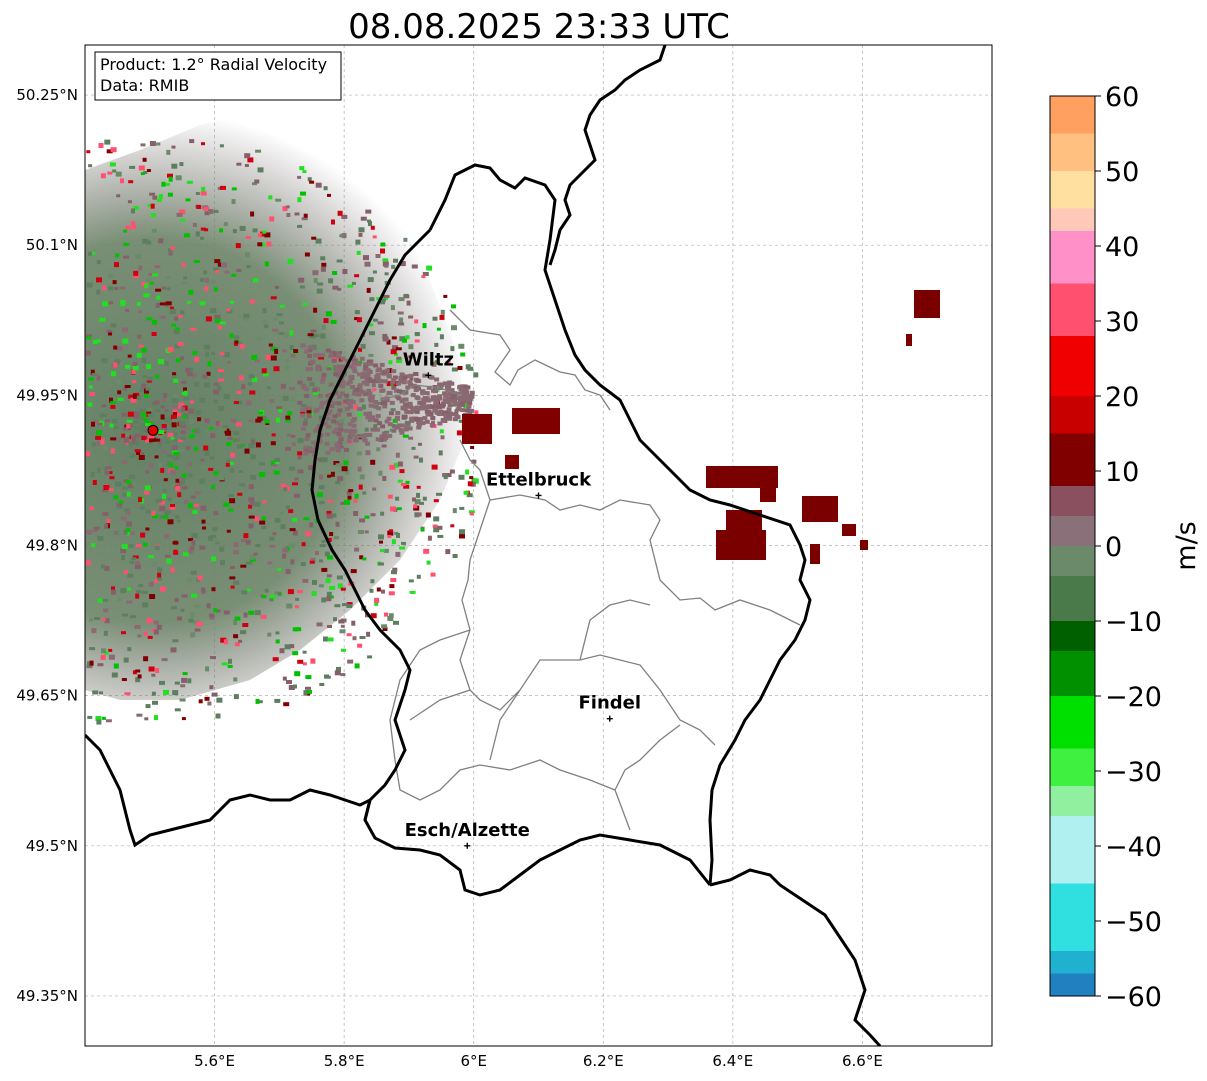  Describe the element at coordinates (849, 530) in the screenshot. I see `storm-cell` at that location.